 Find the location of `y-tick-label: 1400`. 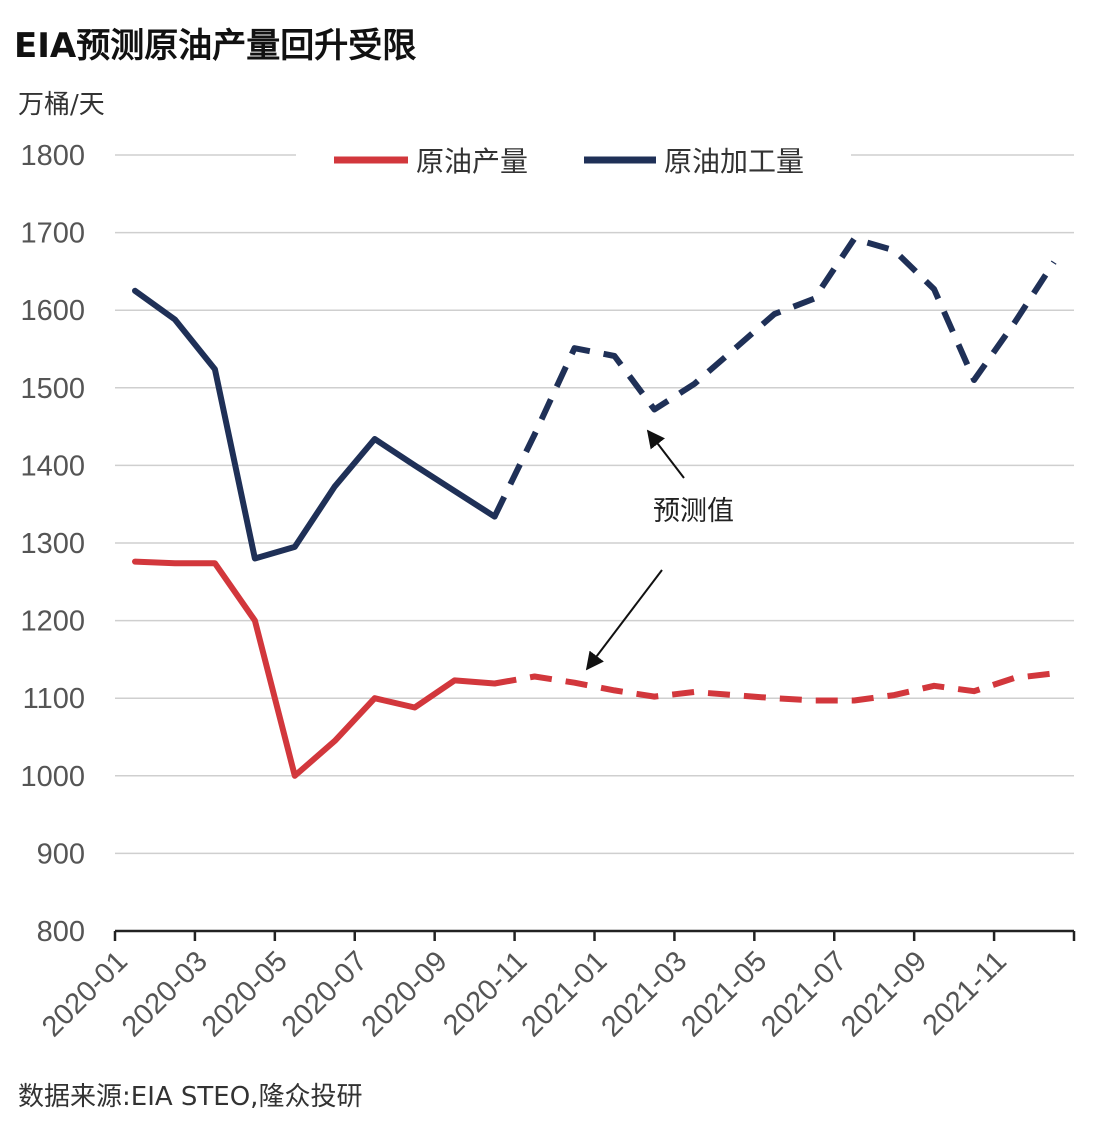

y-tick-label: 1400 is located at coordinates (52, 466).